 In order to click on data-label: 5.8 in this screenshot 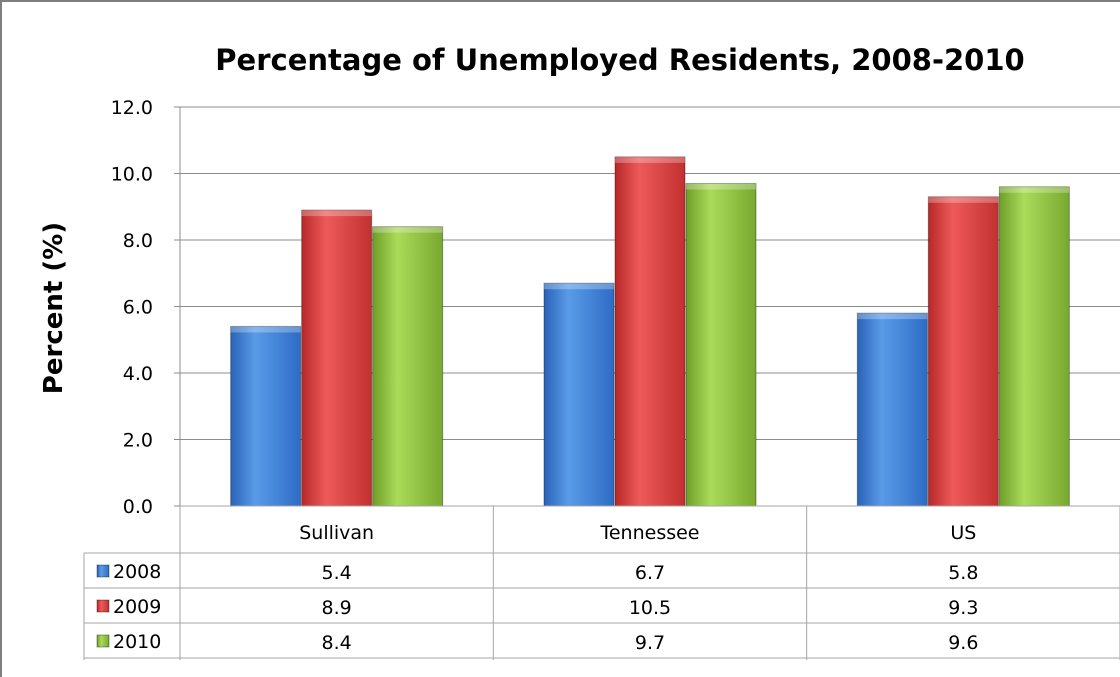, I will do `click(963, 573)`.